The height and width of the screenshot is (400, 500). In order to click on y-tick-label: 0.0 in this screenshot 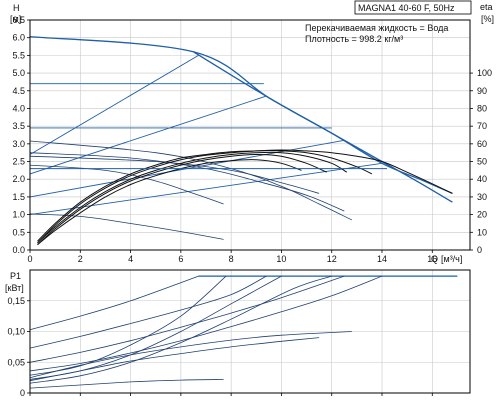, I will do `click(18, 250)`.